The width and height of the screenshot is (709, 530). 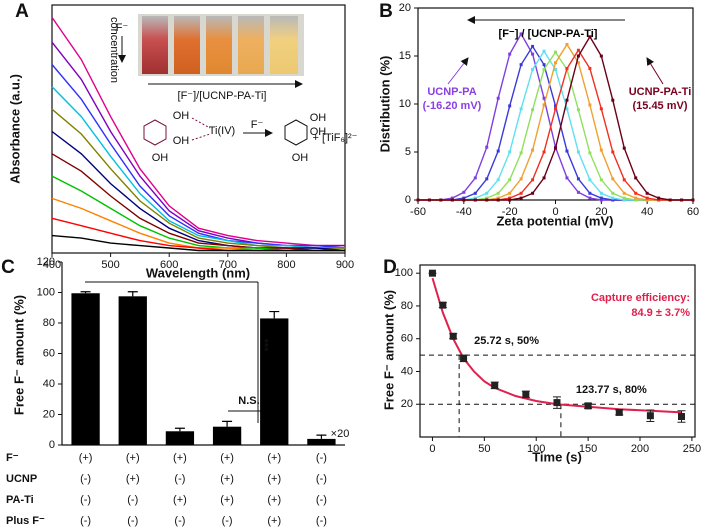 I want to click on x-axis-label: Wavelength (nm), so click(x=198, y=272).